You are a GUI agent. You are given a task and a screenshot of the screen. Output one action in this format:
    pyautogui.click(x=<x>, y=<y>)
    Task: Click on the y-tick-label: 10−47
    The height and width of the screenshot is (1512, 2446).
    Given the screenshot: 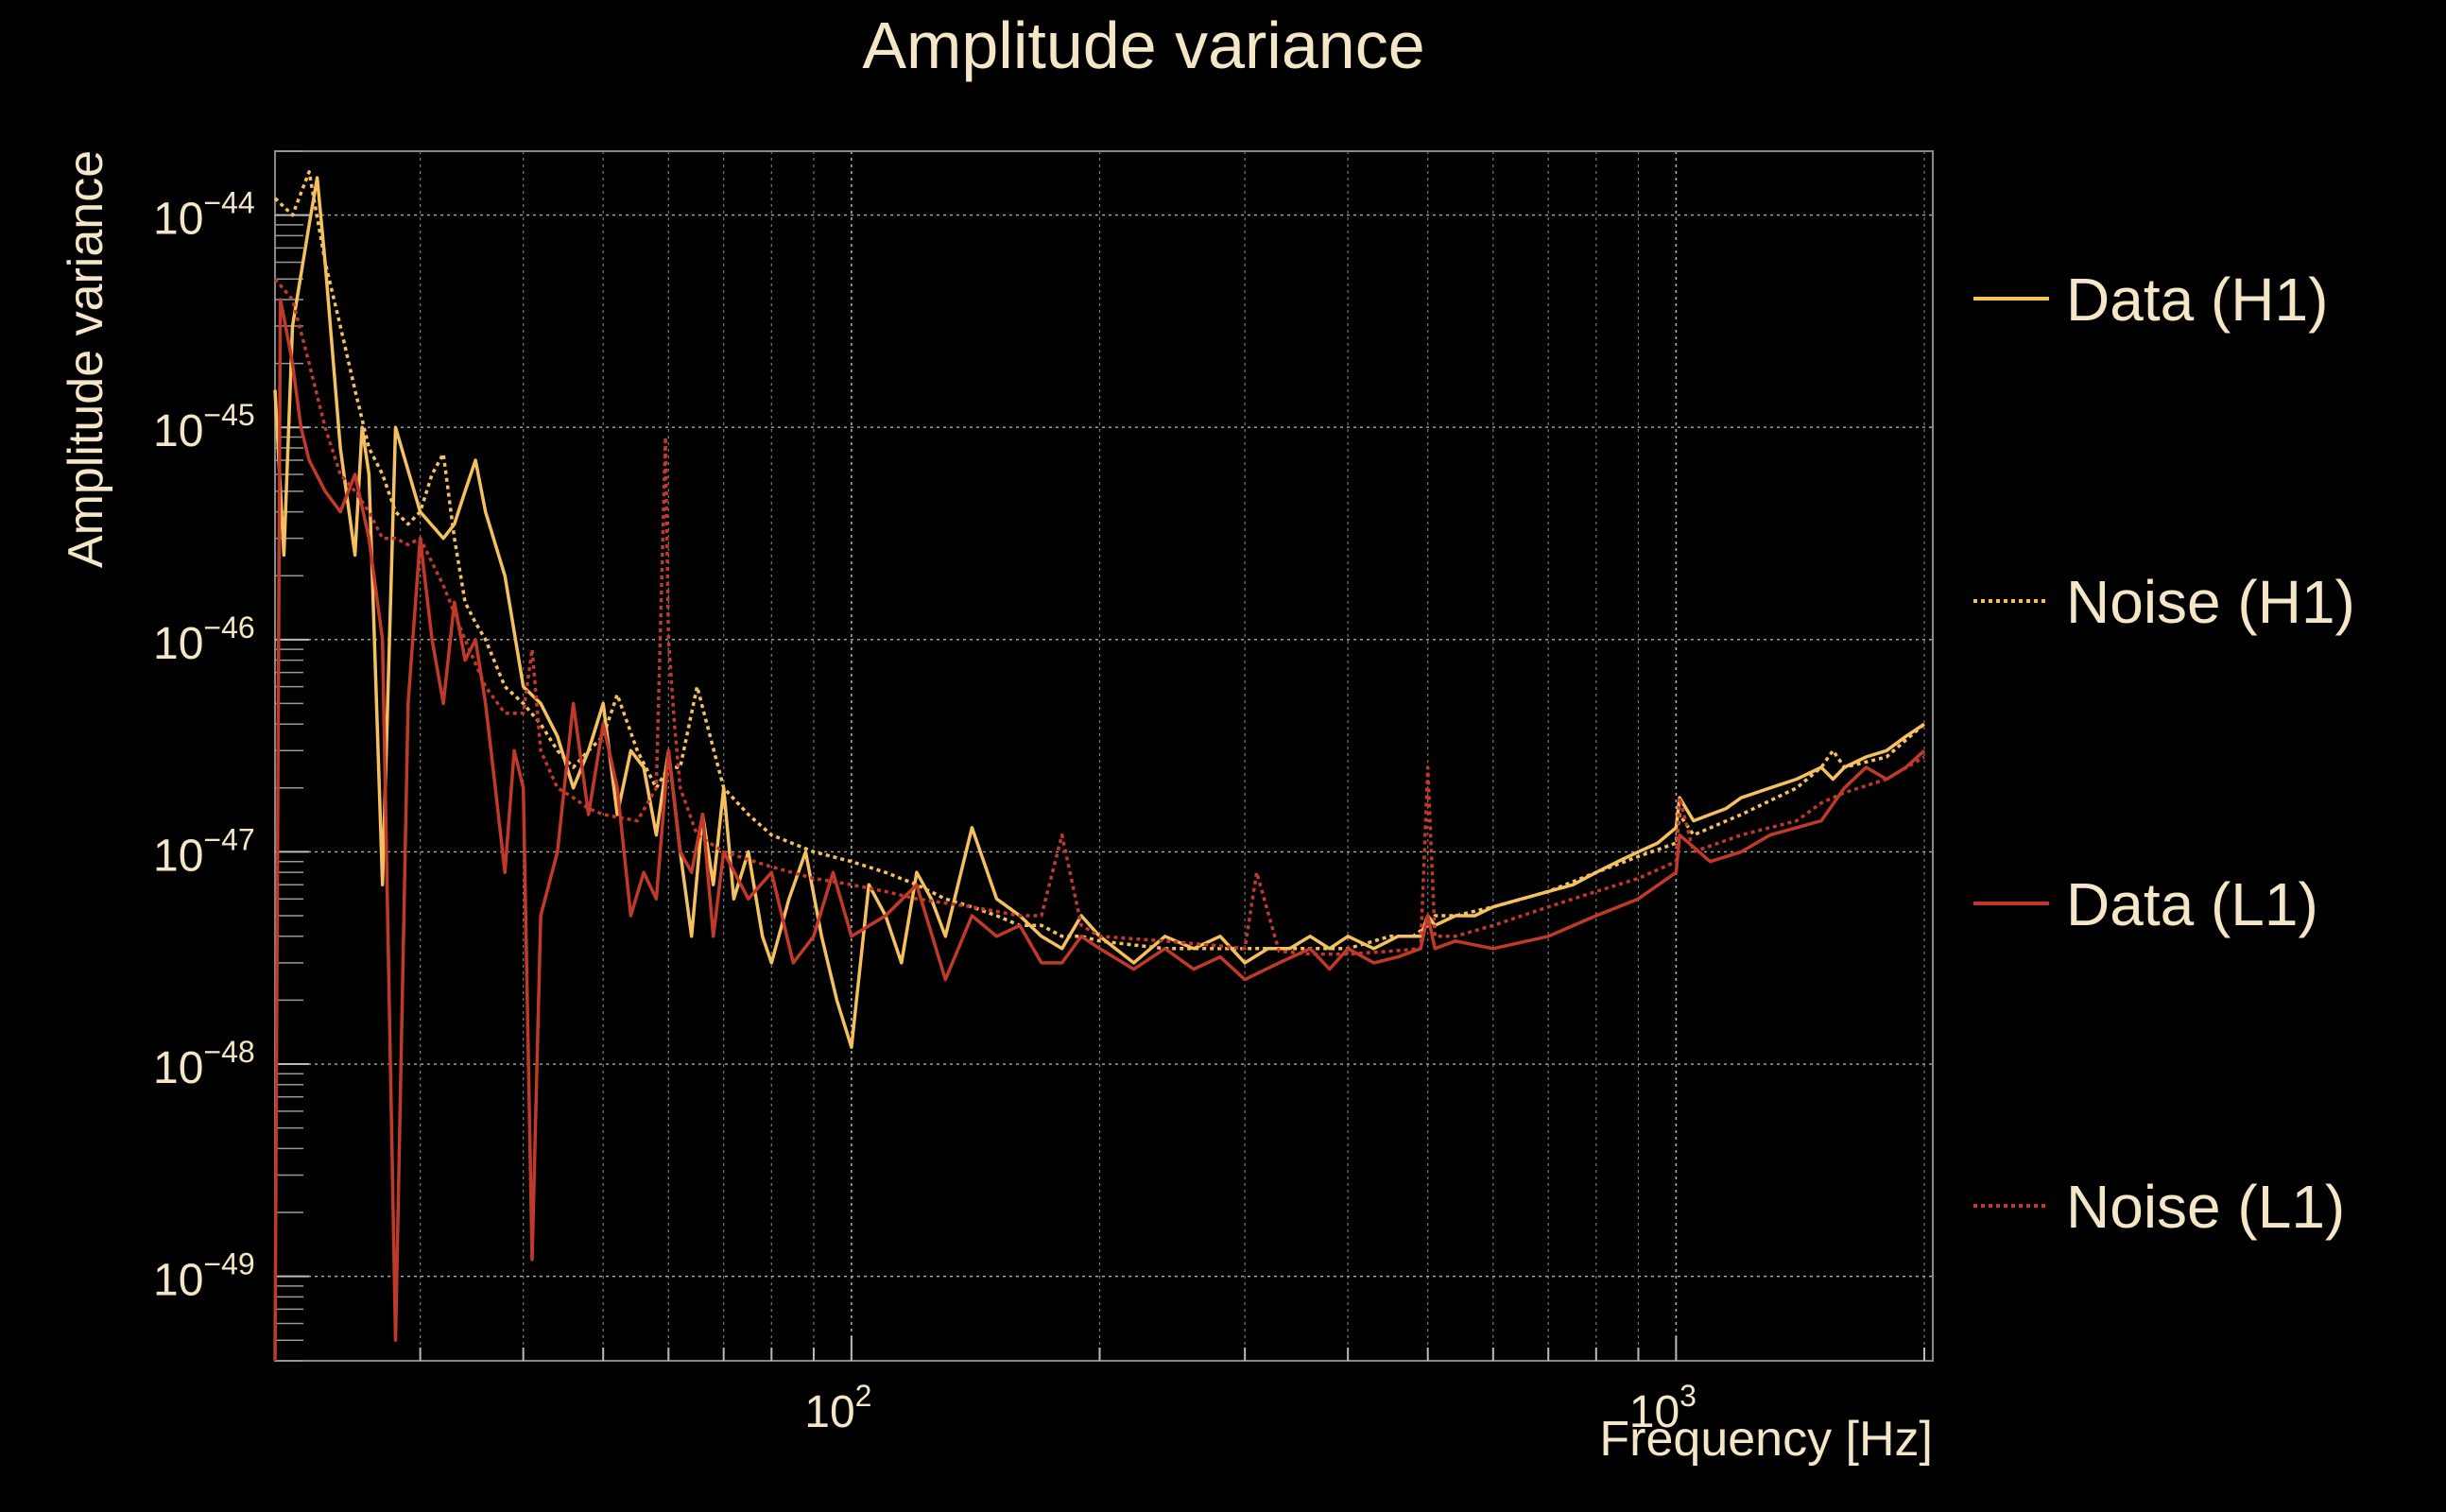 What is the action you would take?
    pyautogui.click(x=204, y=851)
    